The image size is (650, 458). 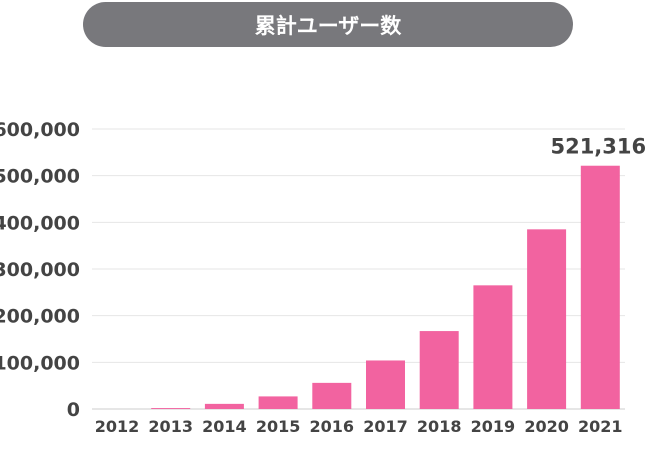 What do you see at coordinates (40, 363) in the screenshot?
I see `y-tick-label: 100,000` at bounding box center [40, 363].